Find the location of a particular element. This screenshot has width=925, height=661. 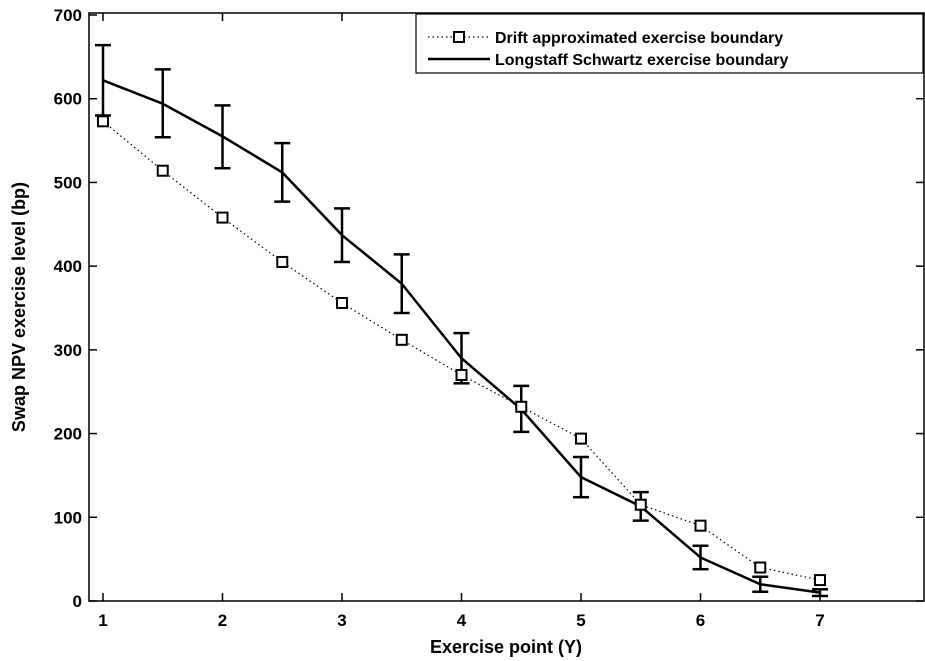

legend-label-longstaff: Longstaff Schwartz exercise boundary is located at coordinates (642, 60).